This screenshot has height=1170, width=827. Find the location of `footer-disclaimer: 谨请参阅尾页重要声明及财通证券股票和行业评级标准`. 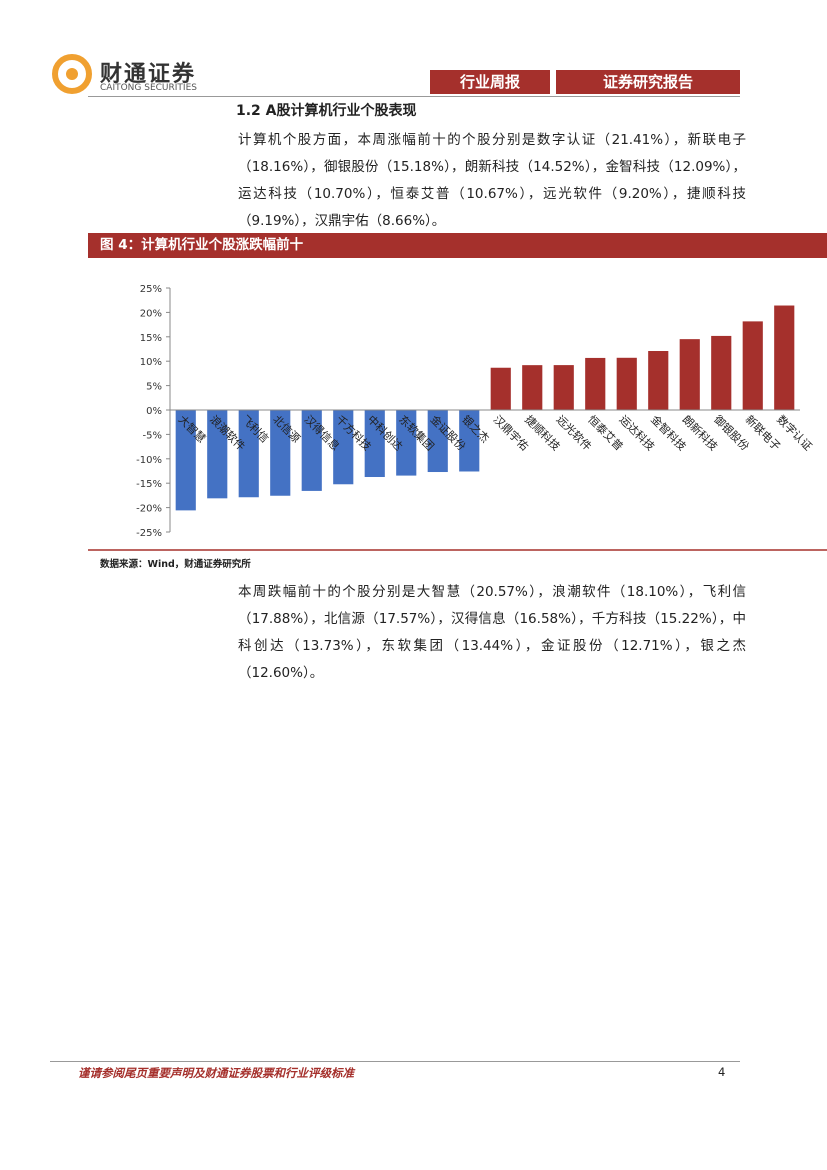

footer-disclaimer: 谨请参阅尾页重要声明及财通证券股票和行业评级标准 is located at coordinates (216, 1073).